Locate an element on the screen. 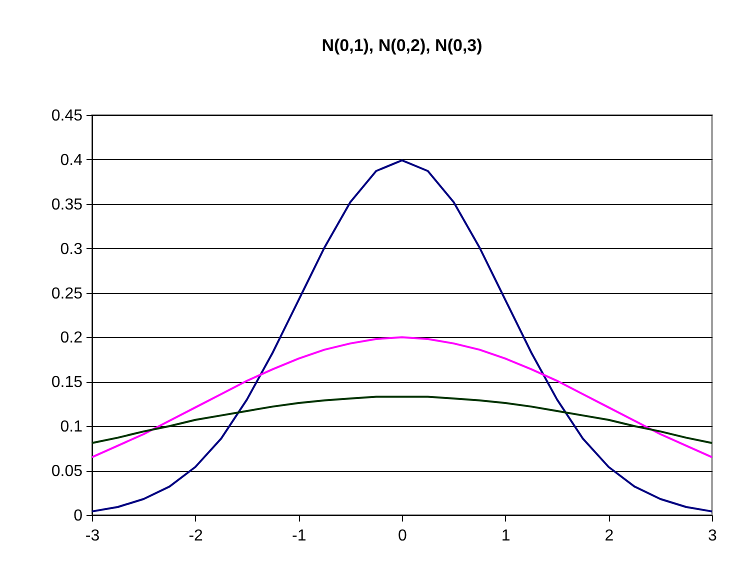  y-tick-label: 0.45 is located at coordinates (67, 116).